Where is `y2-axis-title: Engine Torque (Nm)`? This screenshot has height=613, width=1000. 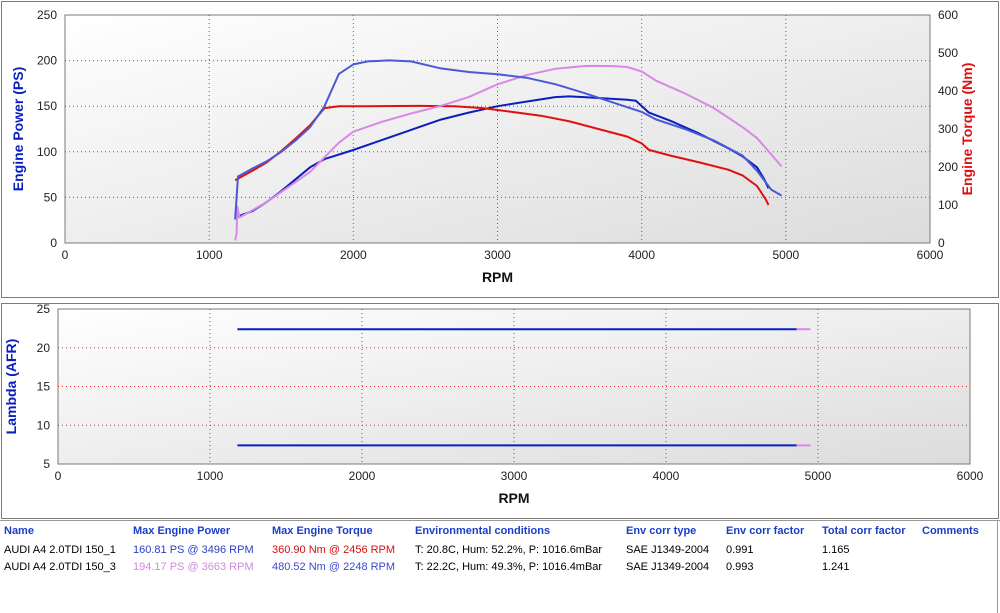
y2-axis-title: Engine Torque (Nm) is located at coordinates (967, 129).